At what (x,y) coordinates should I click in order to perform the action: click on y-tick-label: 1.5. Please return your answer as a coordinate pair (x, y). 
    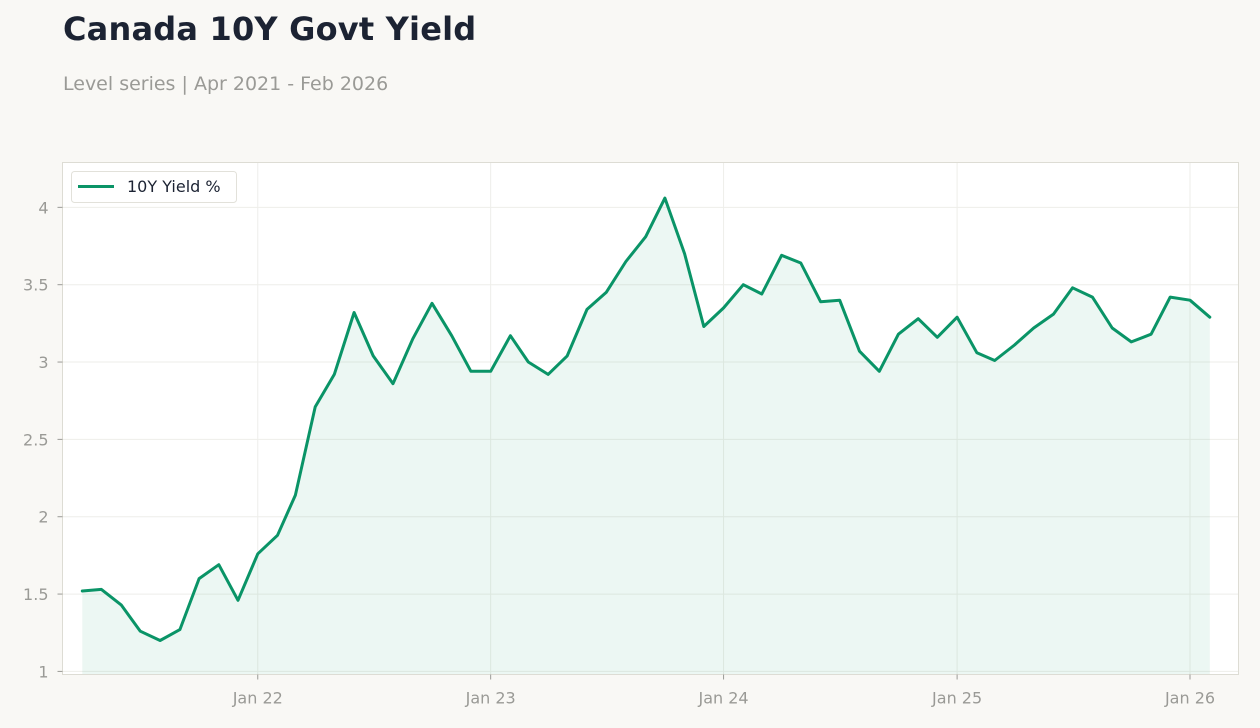
    Looking at the image, I should click on (35, 594).